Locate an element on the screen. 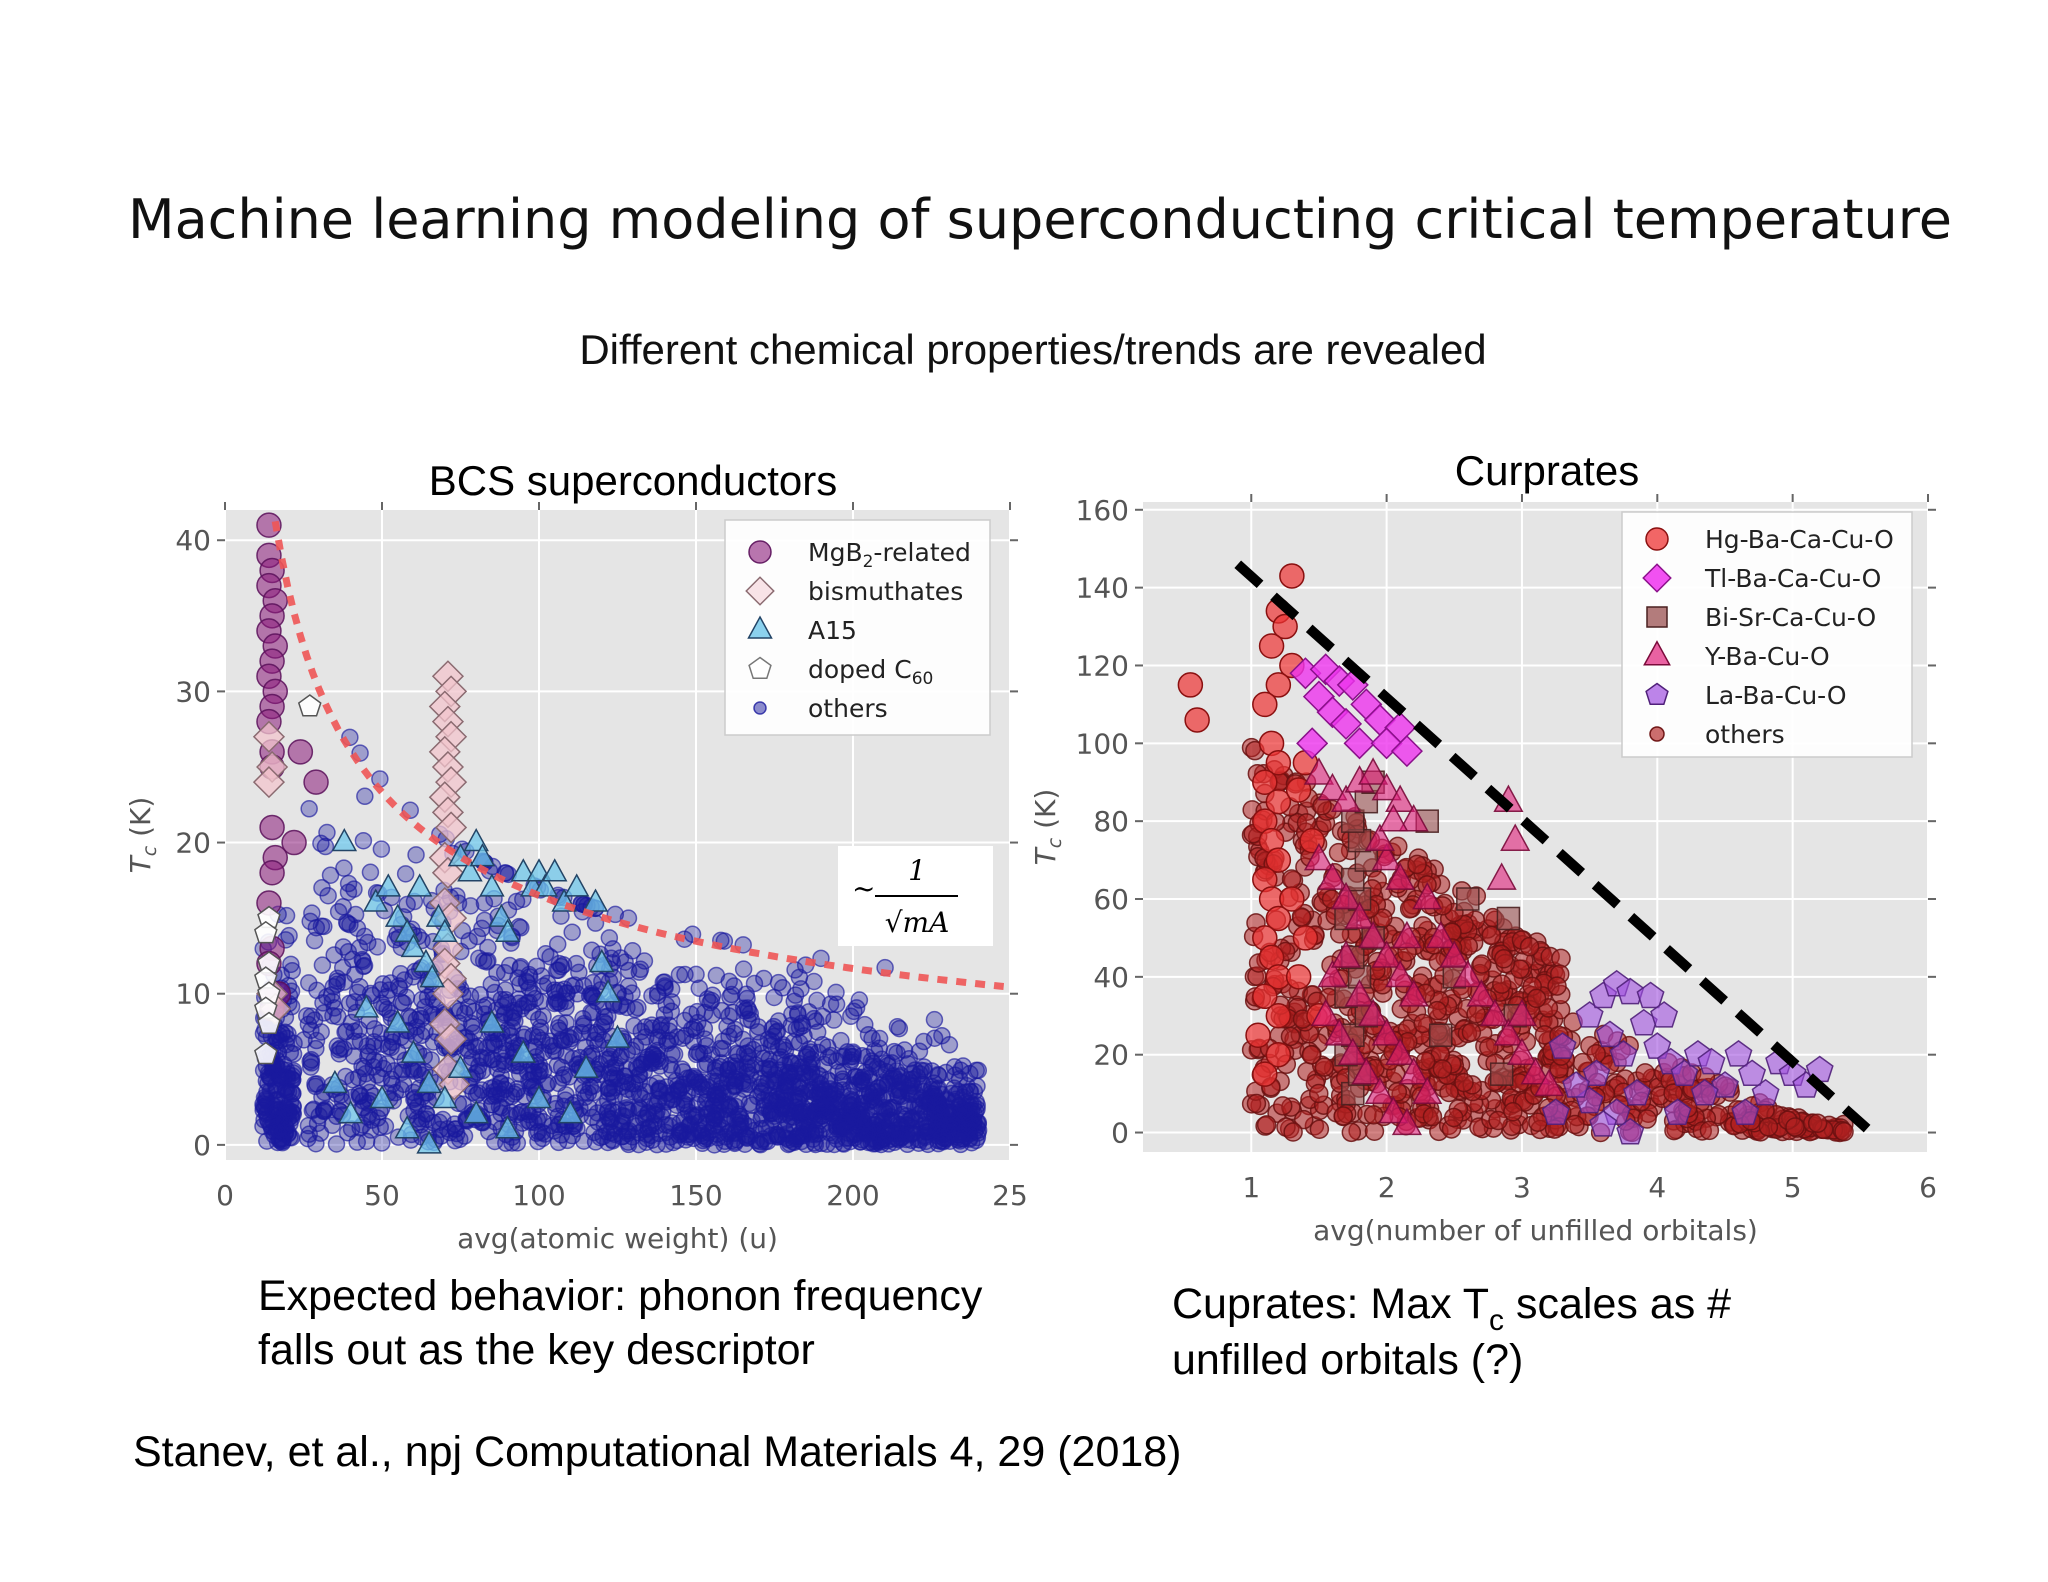 This screenshot has height=1582, width=2048. fit-annotation: ~1 √mA is located at coordinates (915, 896).